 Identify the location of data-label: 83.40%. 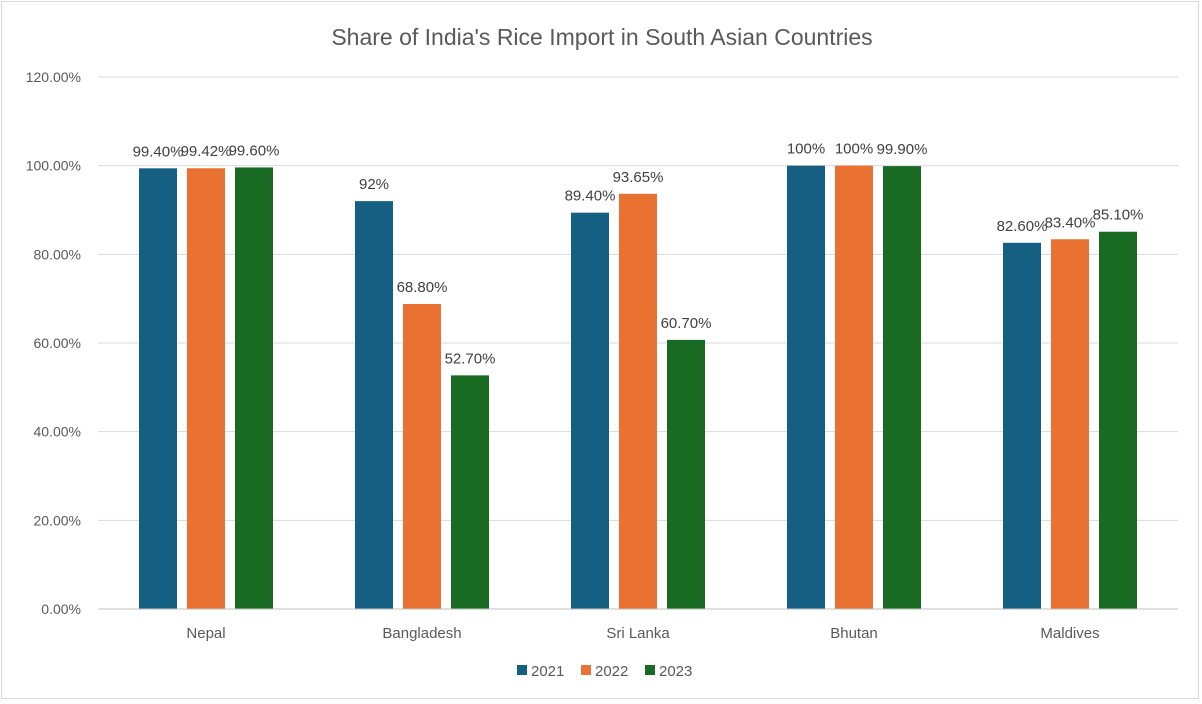
(1070, 222).